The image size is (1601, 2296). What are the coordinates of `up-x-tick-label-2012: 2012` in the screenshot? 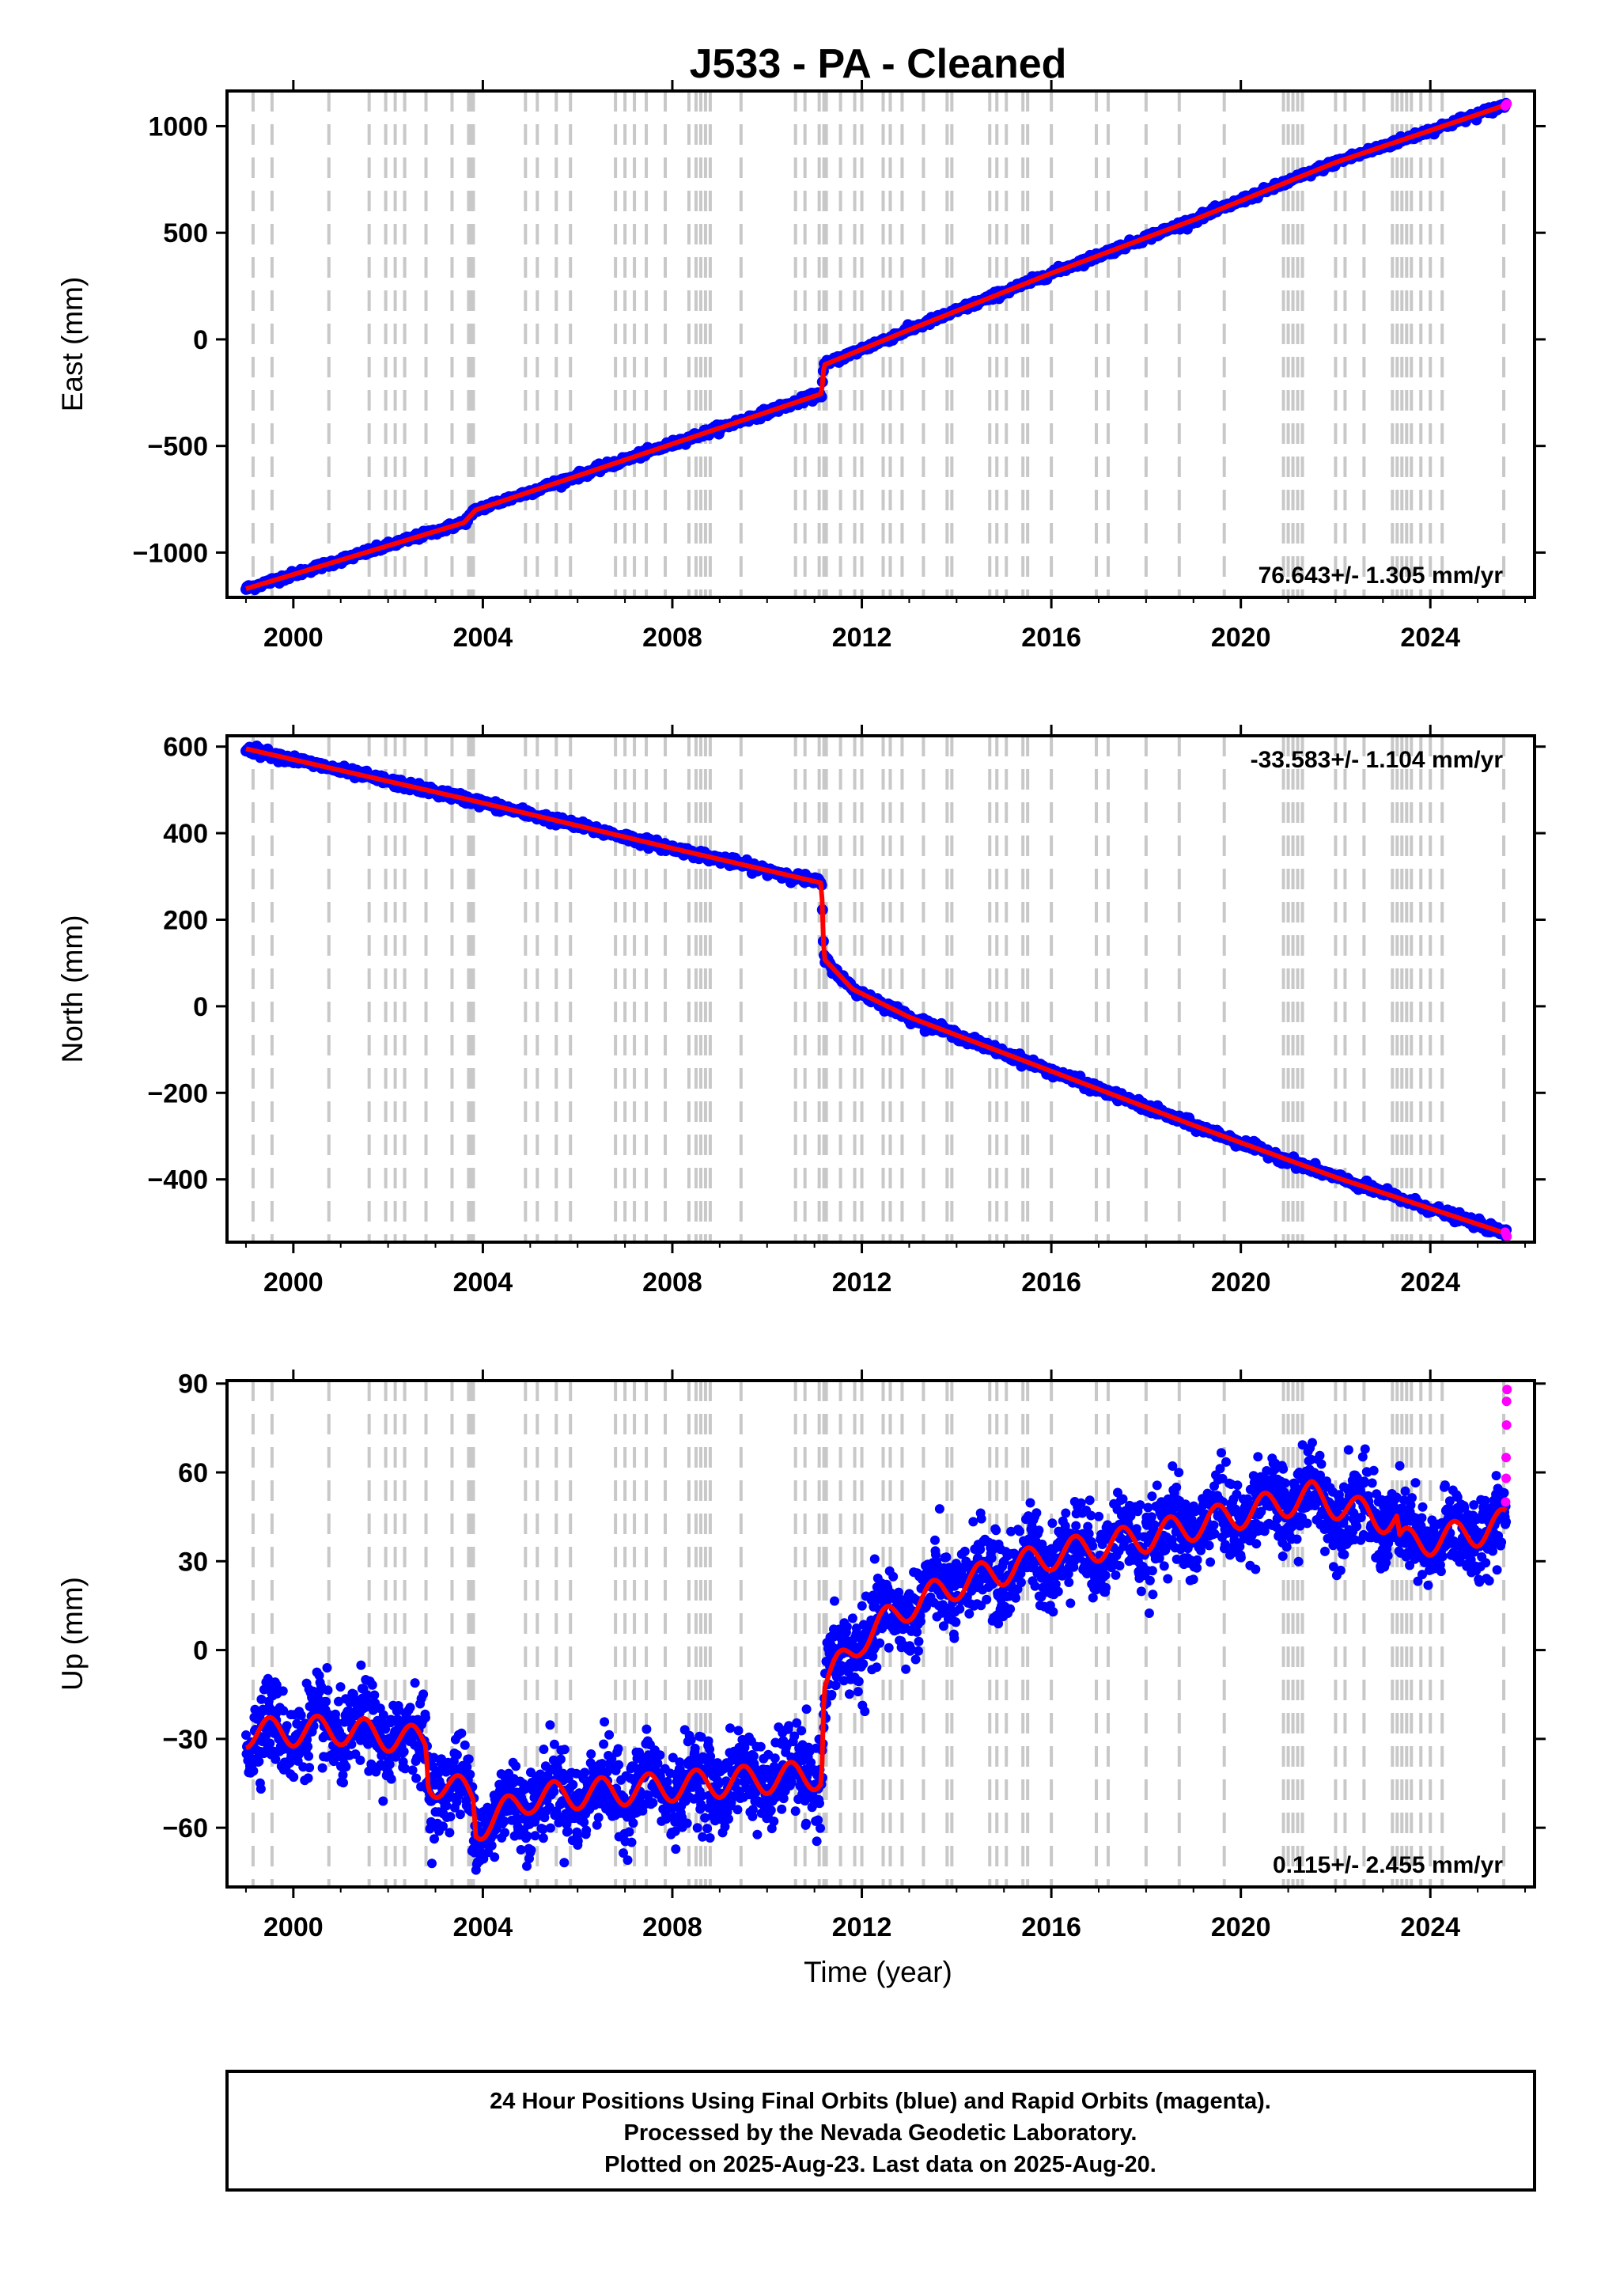 It's located at (862, 1927).